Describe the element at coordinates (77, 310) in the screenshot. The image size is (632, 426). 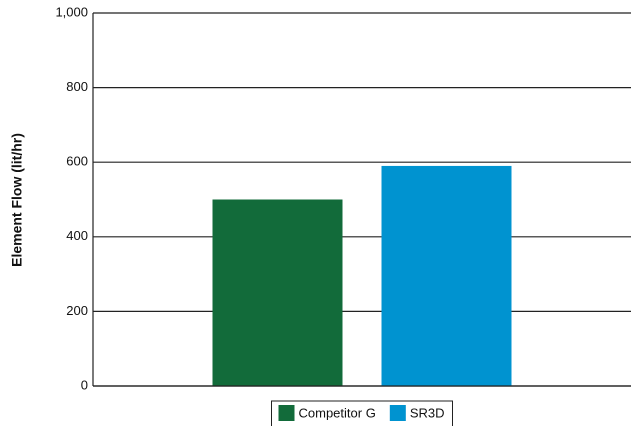
I see `y-tick-label: 200` at that location.